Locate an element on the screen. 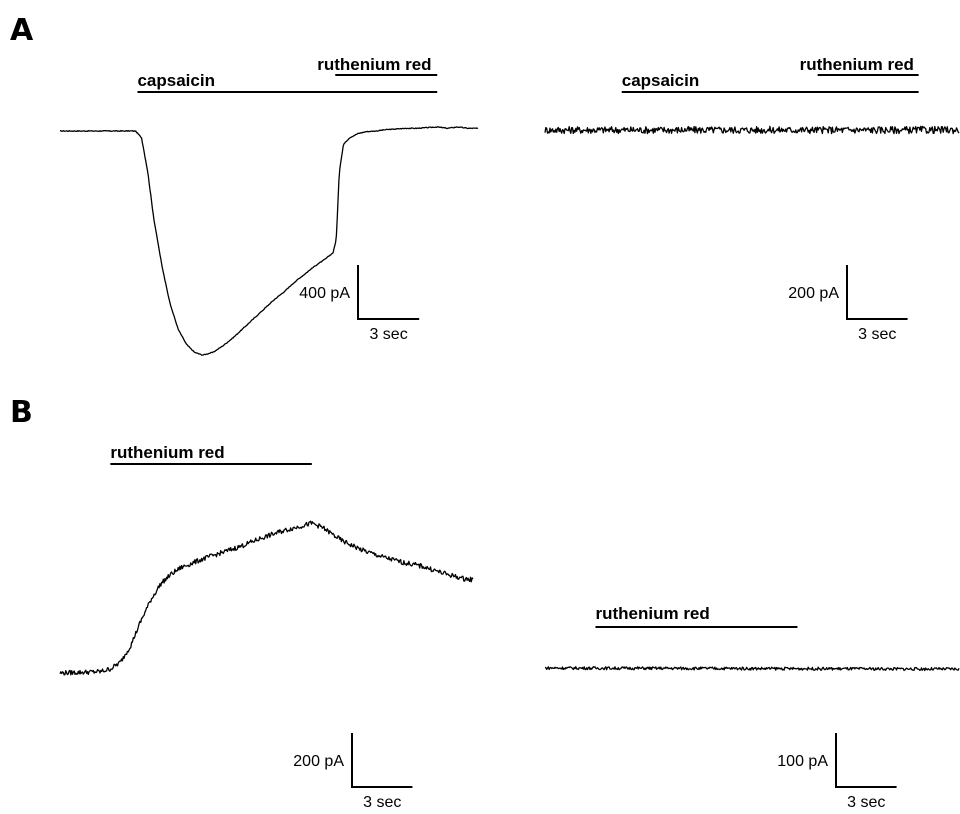  panel-letter-b: B is located at coordinates (21, 412).